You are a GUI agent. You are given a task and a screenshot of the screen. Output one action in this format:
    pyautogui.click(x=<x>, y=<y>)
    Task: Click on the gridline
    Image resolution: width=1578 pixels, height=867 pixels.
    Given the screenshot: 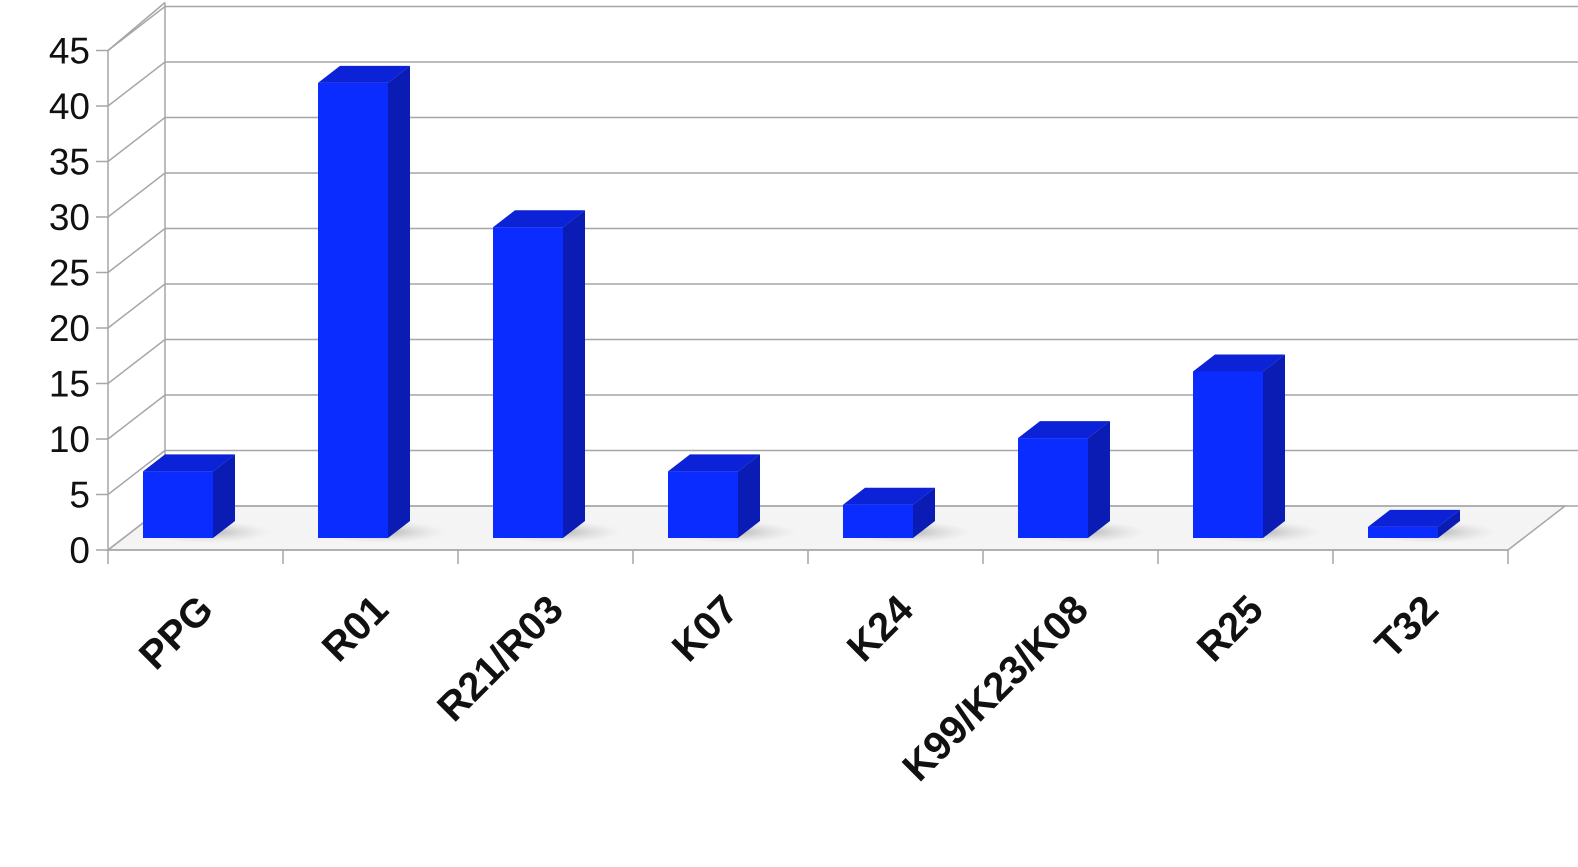 What is the action you would take?
    pyautogui.click(x=842, y=28)
    